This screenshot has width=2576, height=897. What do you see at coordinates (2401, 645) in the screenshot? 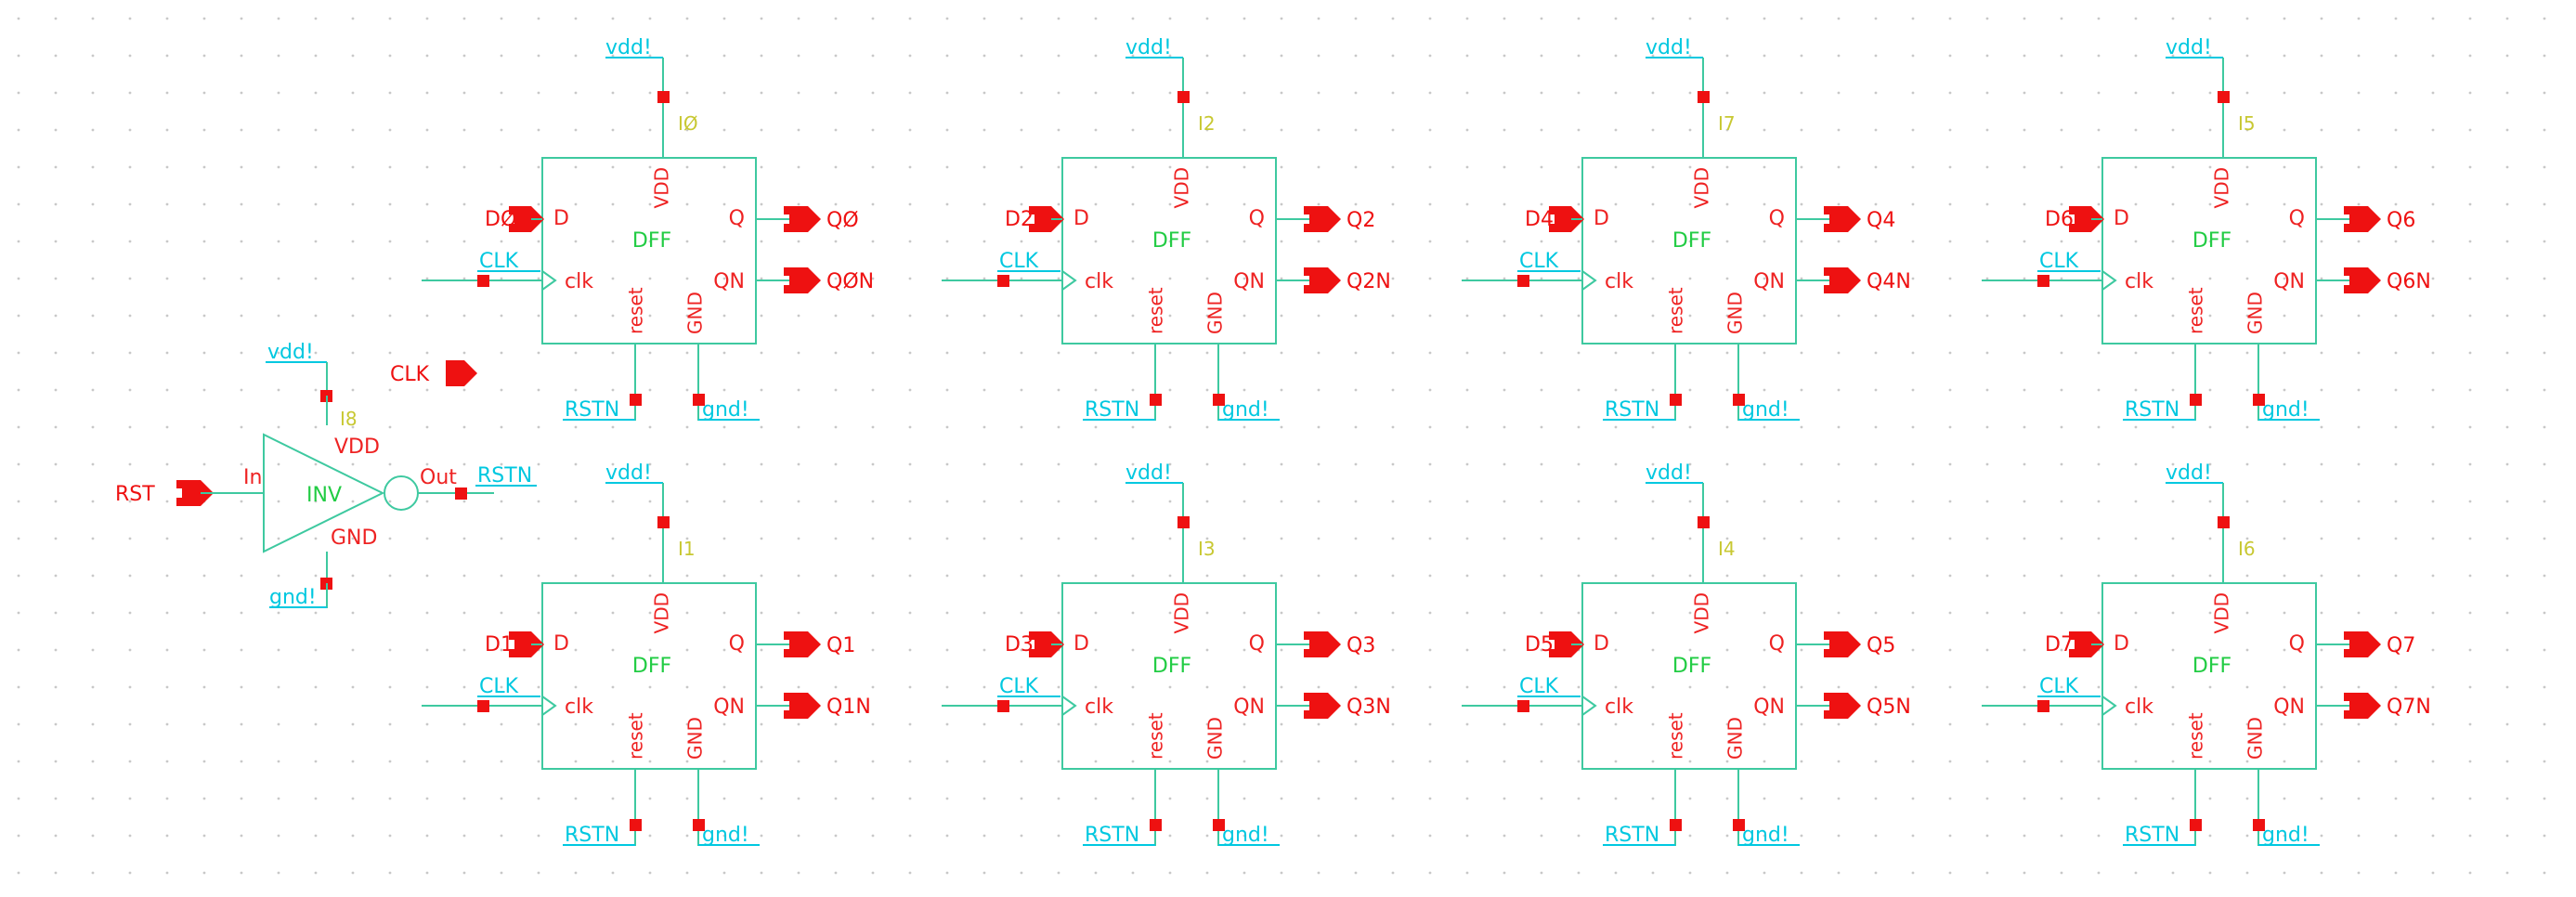
I see `dff-q-port-label: Q7` at bounding box center [2401, 645].